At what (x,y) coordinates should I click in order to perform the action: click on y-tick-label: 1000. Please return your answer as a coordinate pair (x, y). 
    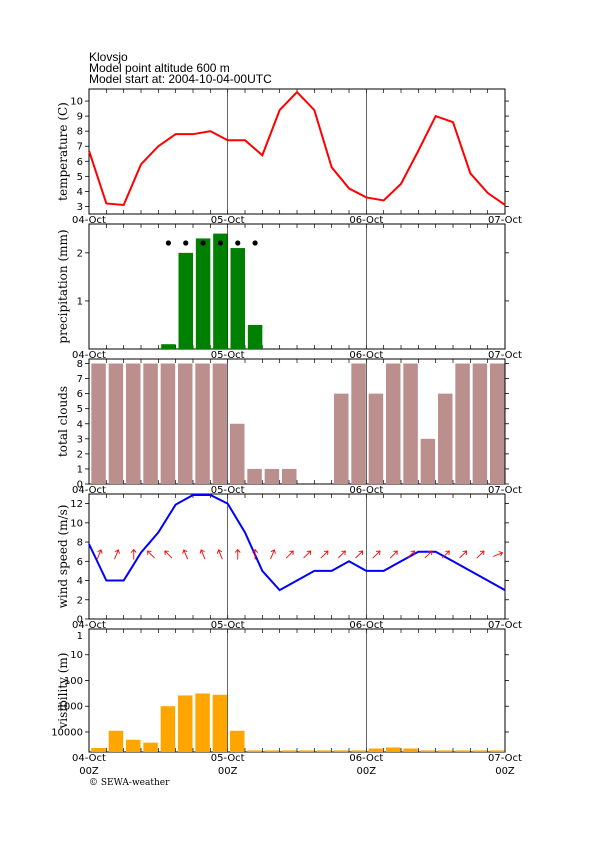
    Looking at the image, I should click on (70, 707).